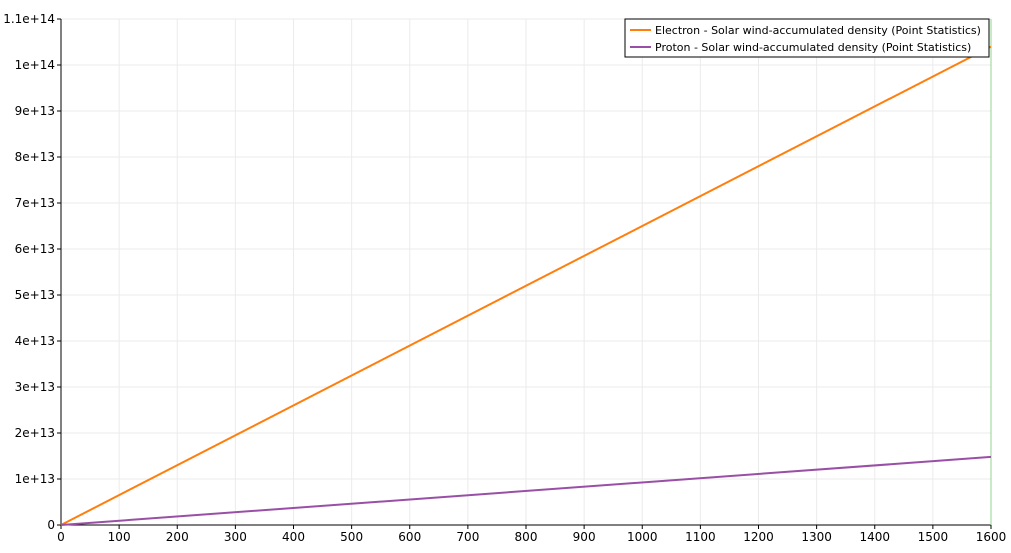 This screenshot has height=553, width=1011. What do you see at coordinates (642, 537) in the screenshot?
I see `x-tick-label: 1000` at bounding box center [642, 537].